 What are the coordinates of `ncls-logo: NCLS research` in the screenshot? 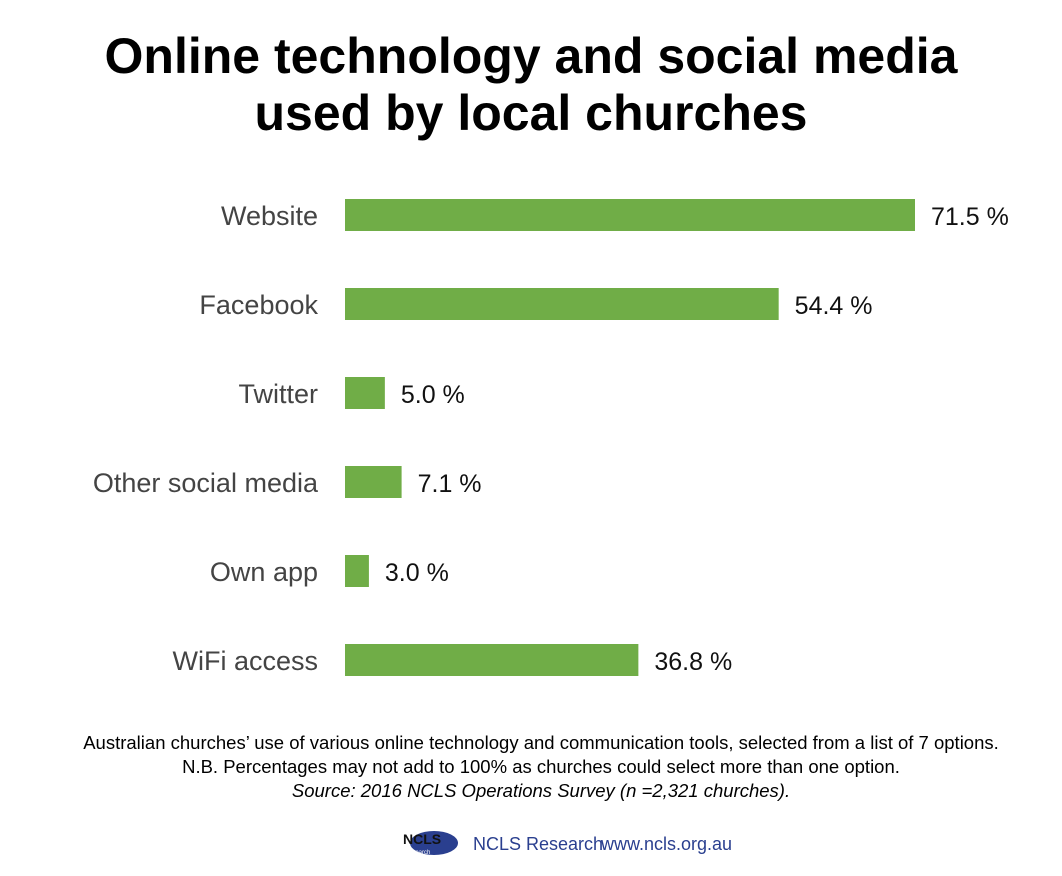 It's located at (430, 843).